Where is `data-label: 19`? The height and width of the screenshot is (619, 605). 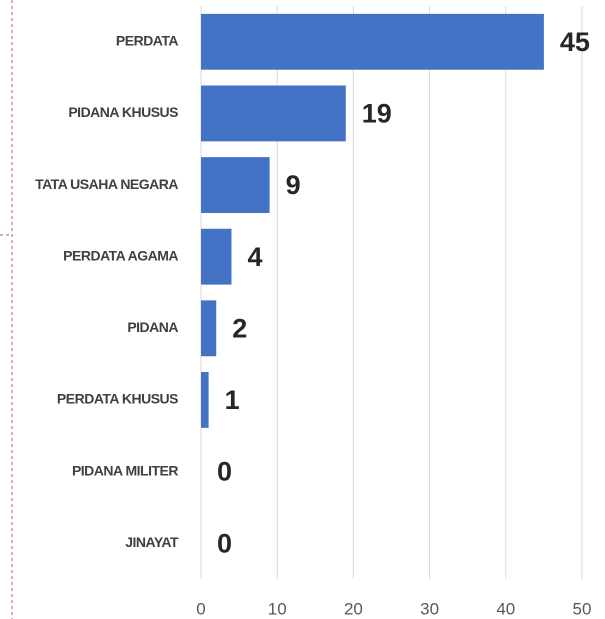 data-label: 19 is located at coordinates (377, 114).